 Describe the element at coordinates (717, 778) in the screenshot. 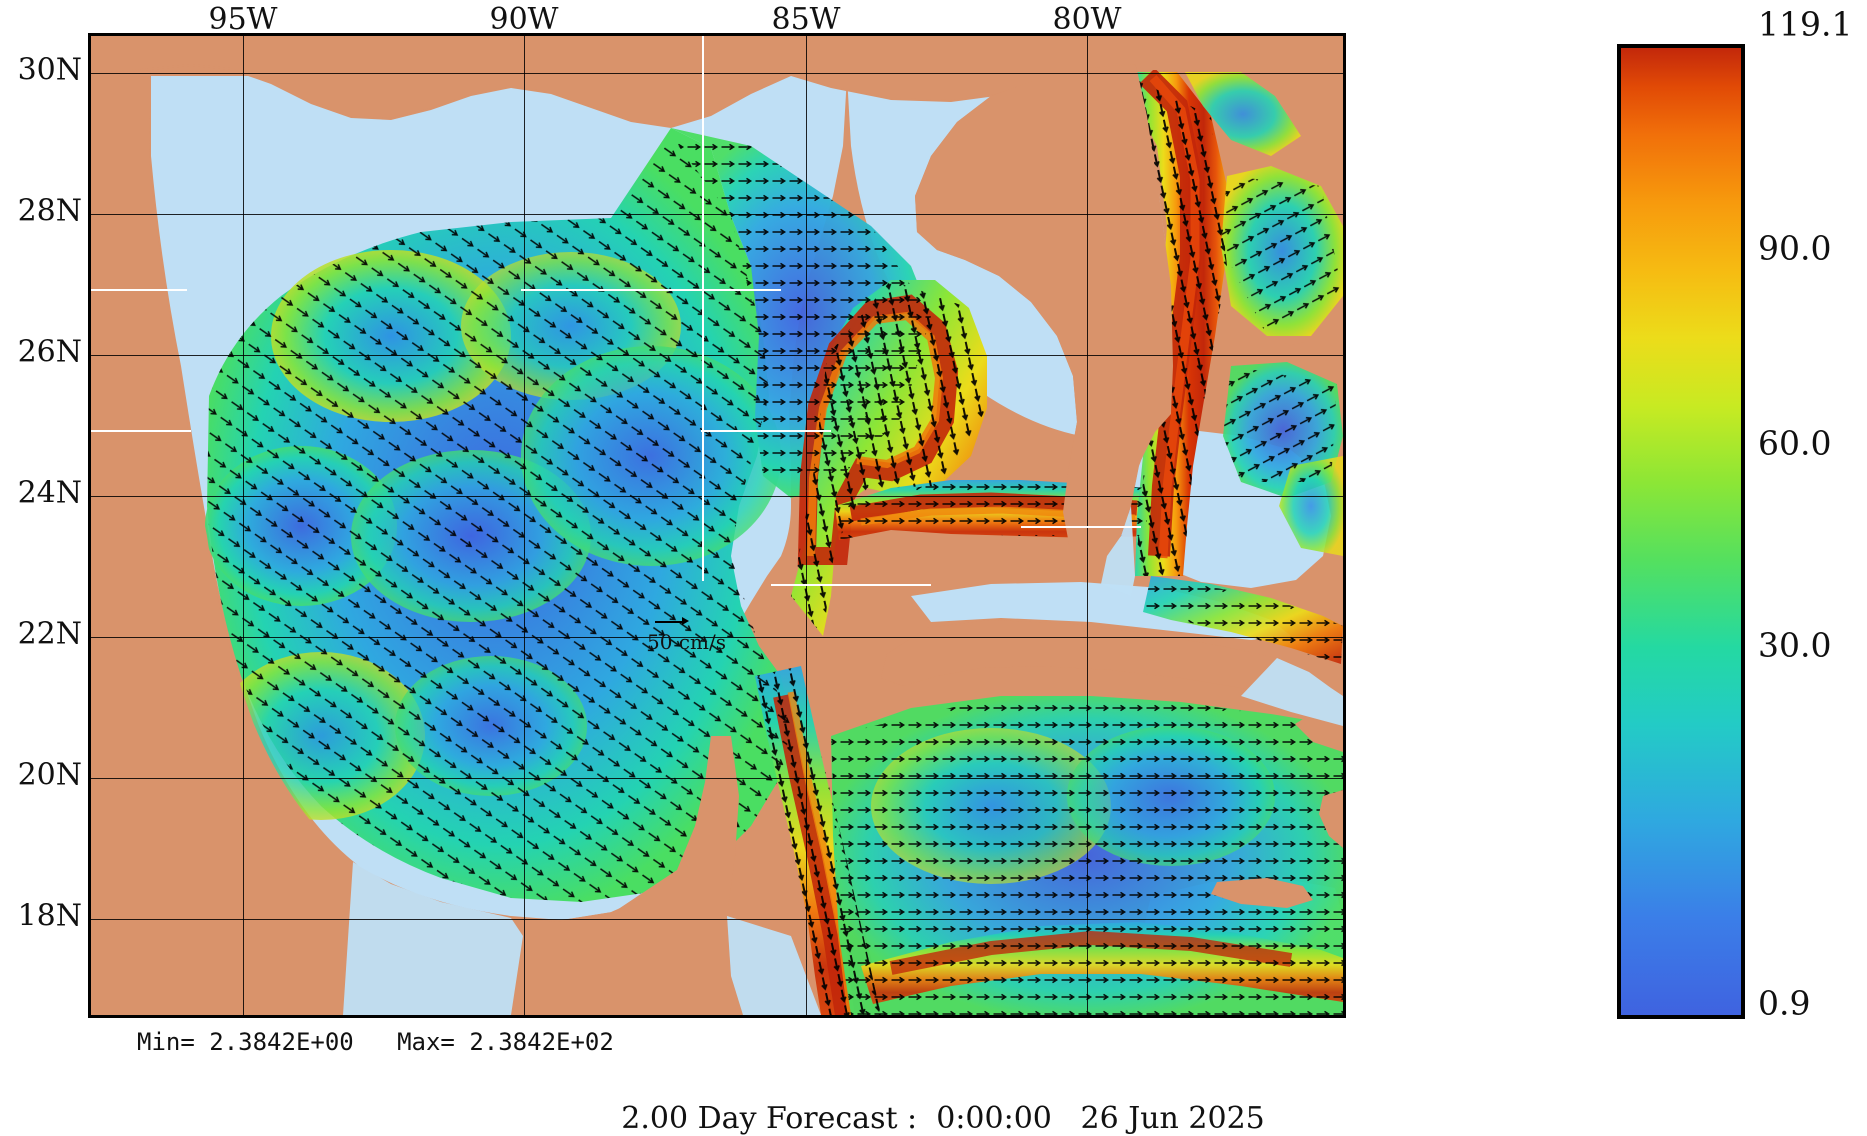

I see `gridline-lat-20n` at that location.